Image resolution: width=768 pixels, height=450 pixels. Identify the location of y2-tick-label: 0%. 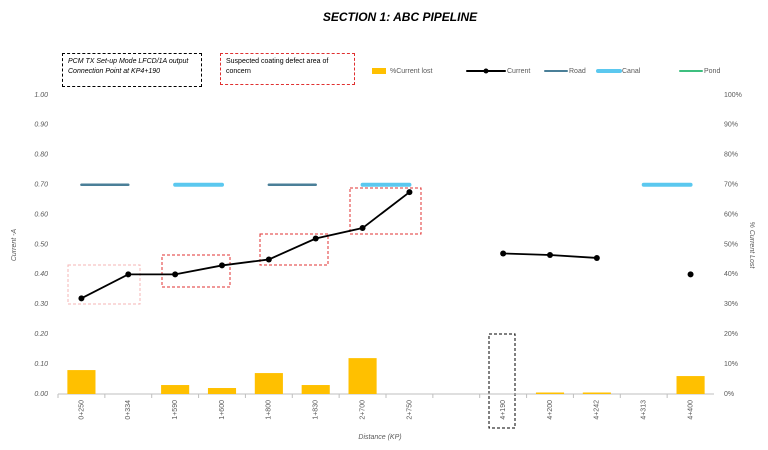
(729, 394).